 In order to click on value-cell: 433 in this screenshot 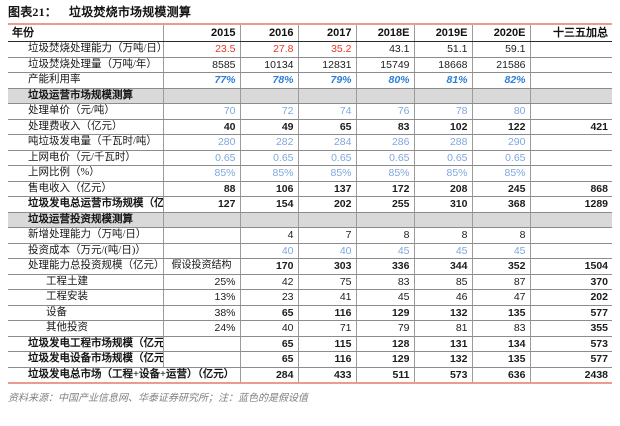, I will do `click(327, 375)`.